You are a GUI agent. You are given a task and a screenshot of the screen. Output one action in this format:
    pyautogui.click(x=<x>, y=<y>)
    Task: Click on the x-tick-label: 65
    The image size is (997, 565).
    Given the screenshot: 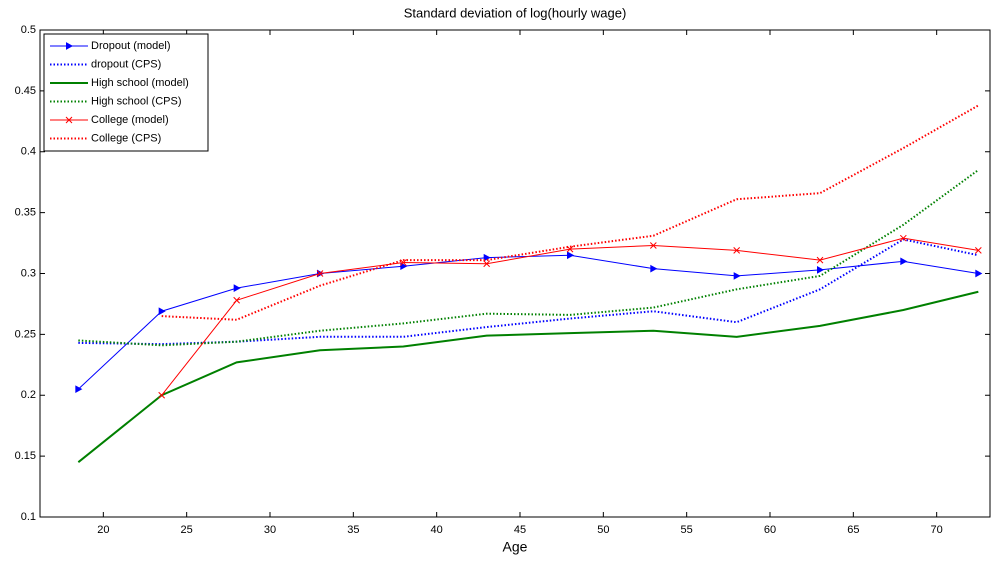 What is the action you would take?
    pyautogui.click(x=853, y=530)
    